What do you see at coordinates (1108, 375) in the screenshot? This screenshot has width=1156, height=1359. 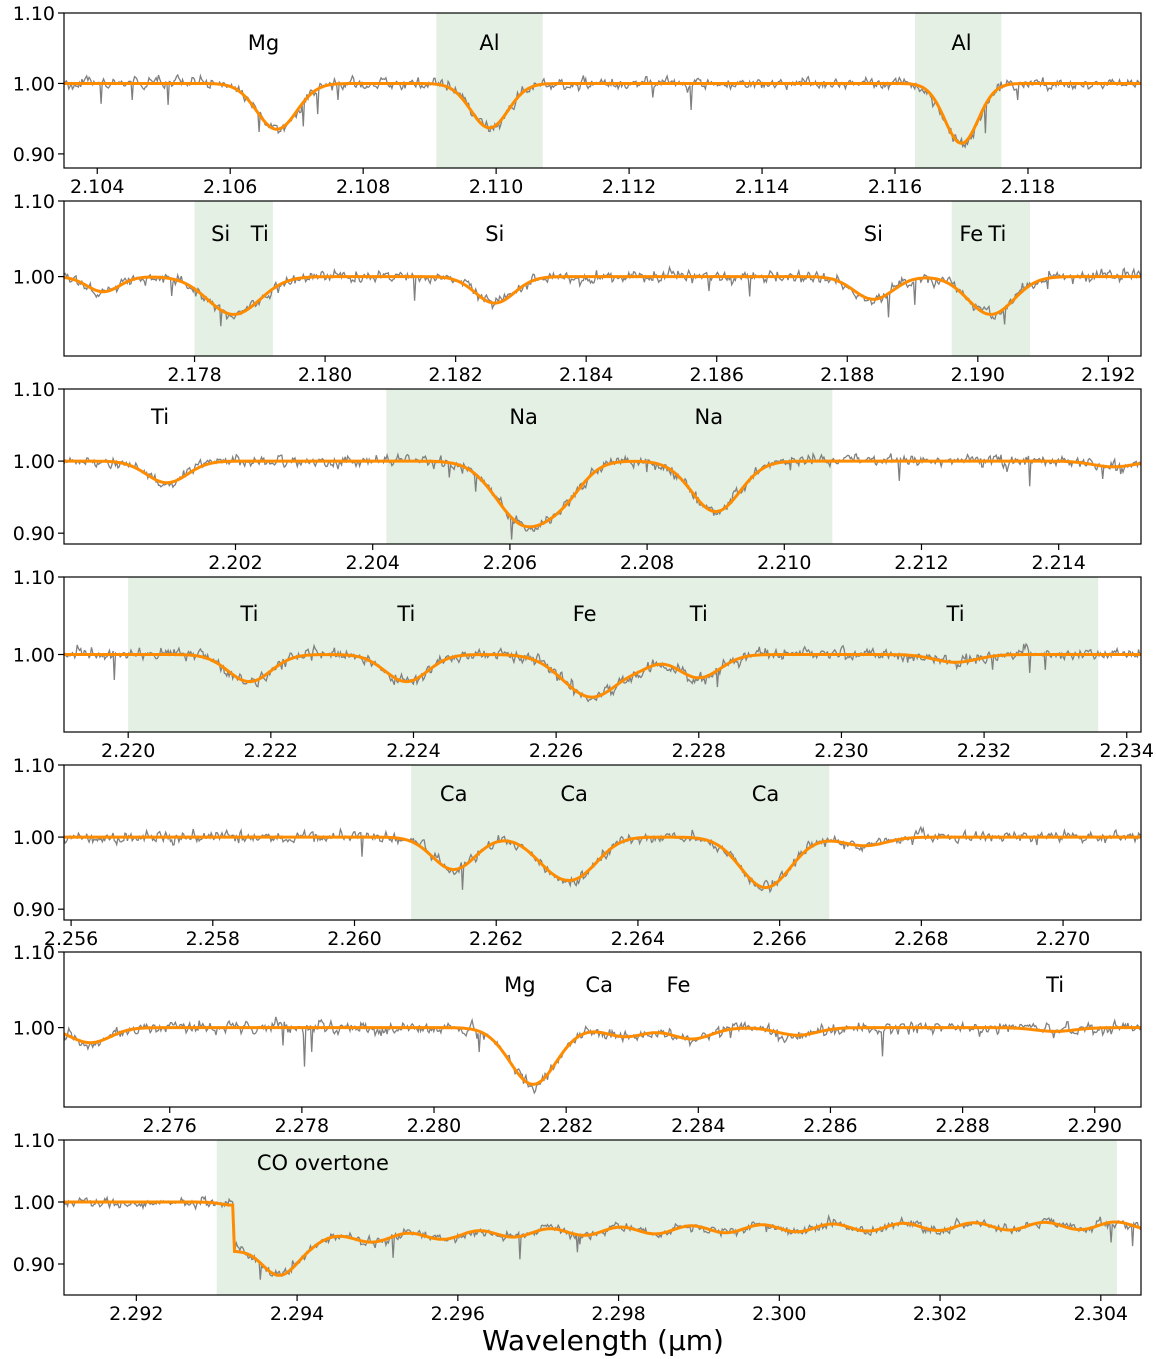 I see `x-tick-label: 2.192` at bounding box center [1108, 375].